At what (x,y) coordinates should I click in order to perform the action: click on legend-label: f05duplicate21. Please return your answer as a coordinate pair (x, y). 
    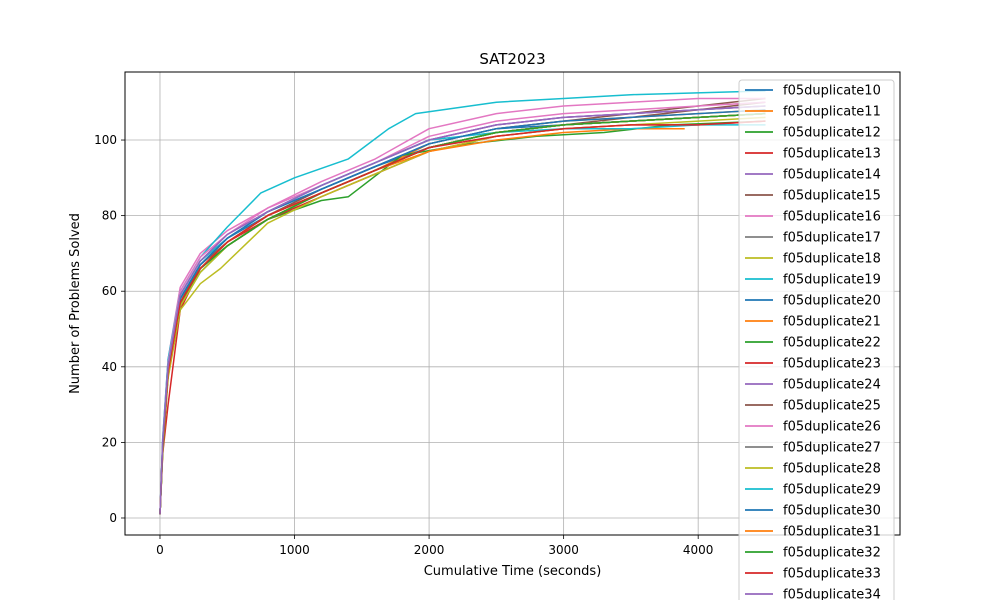
    Looking at the image, I should click on (832, 322).